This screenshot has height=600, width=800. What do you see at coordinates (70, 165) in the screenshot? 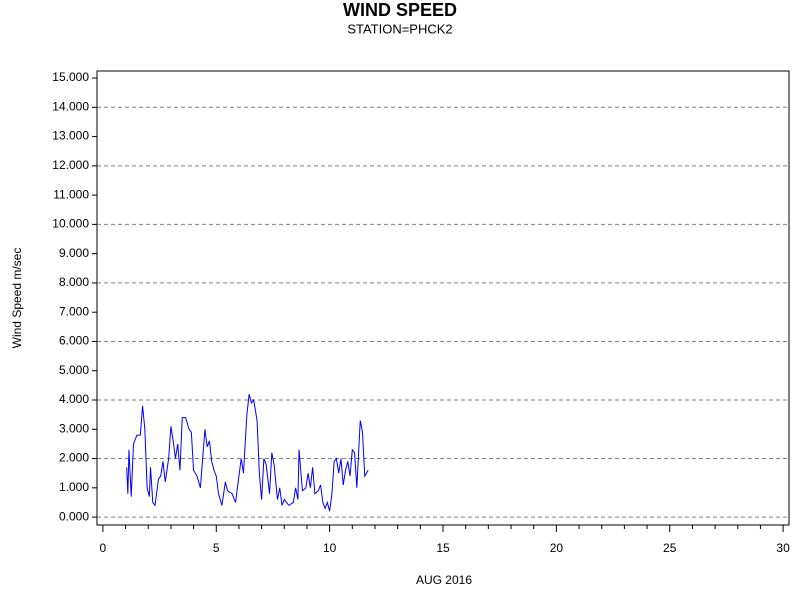
I see `y-tick-label: 12.000` at bounding box center [70, 165].